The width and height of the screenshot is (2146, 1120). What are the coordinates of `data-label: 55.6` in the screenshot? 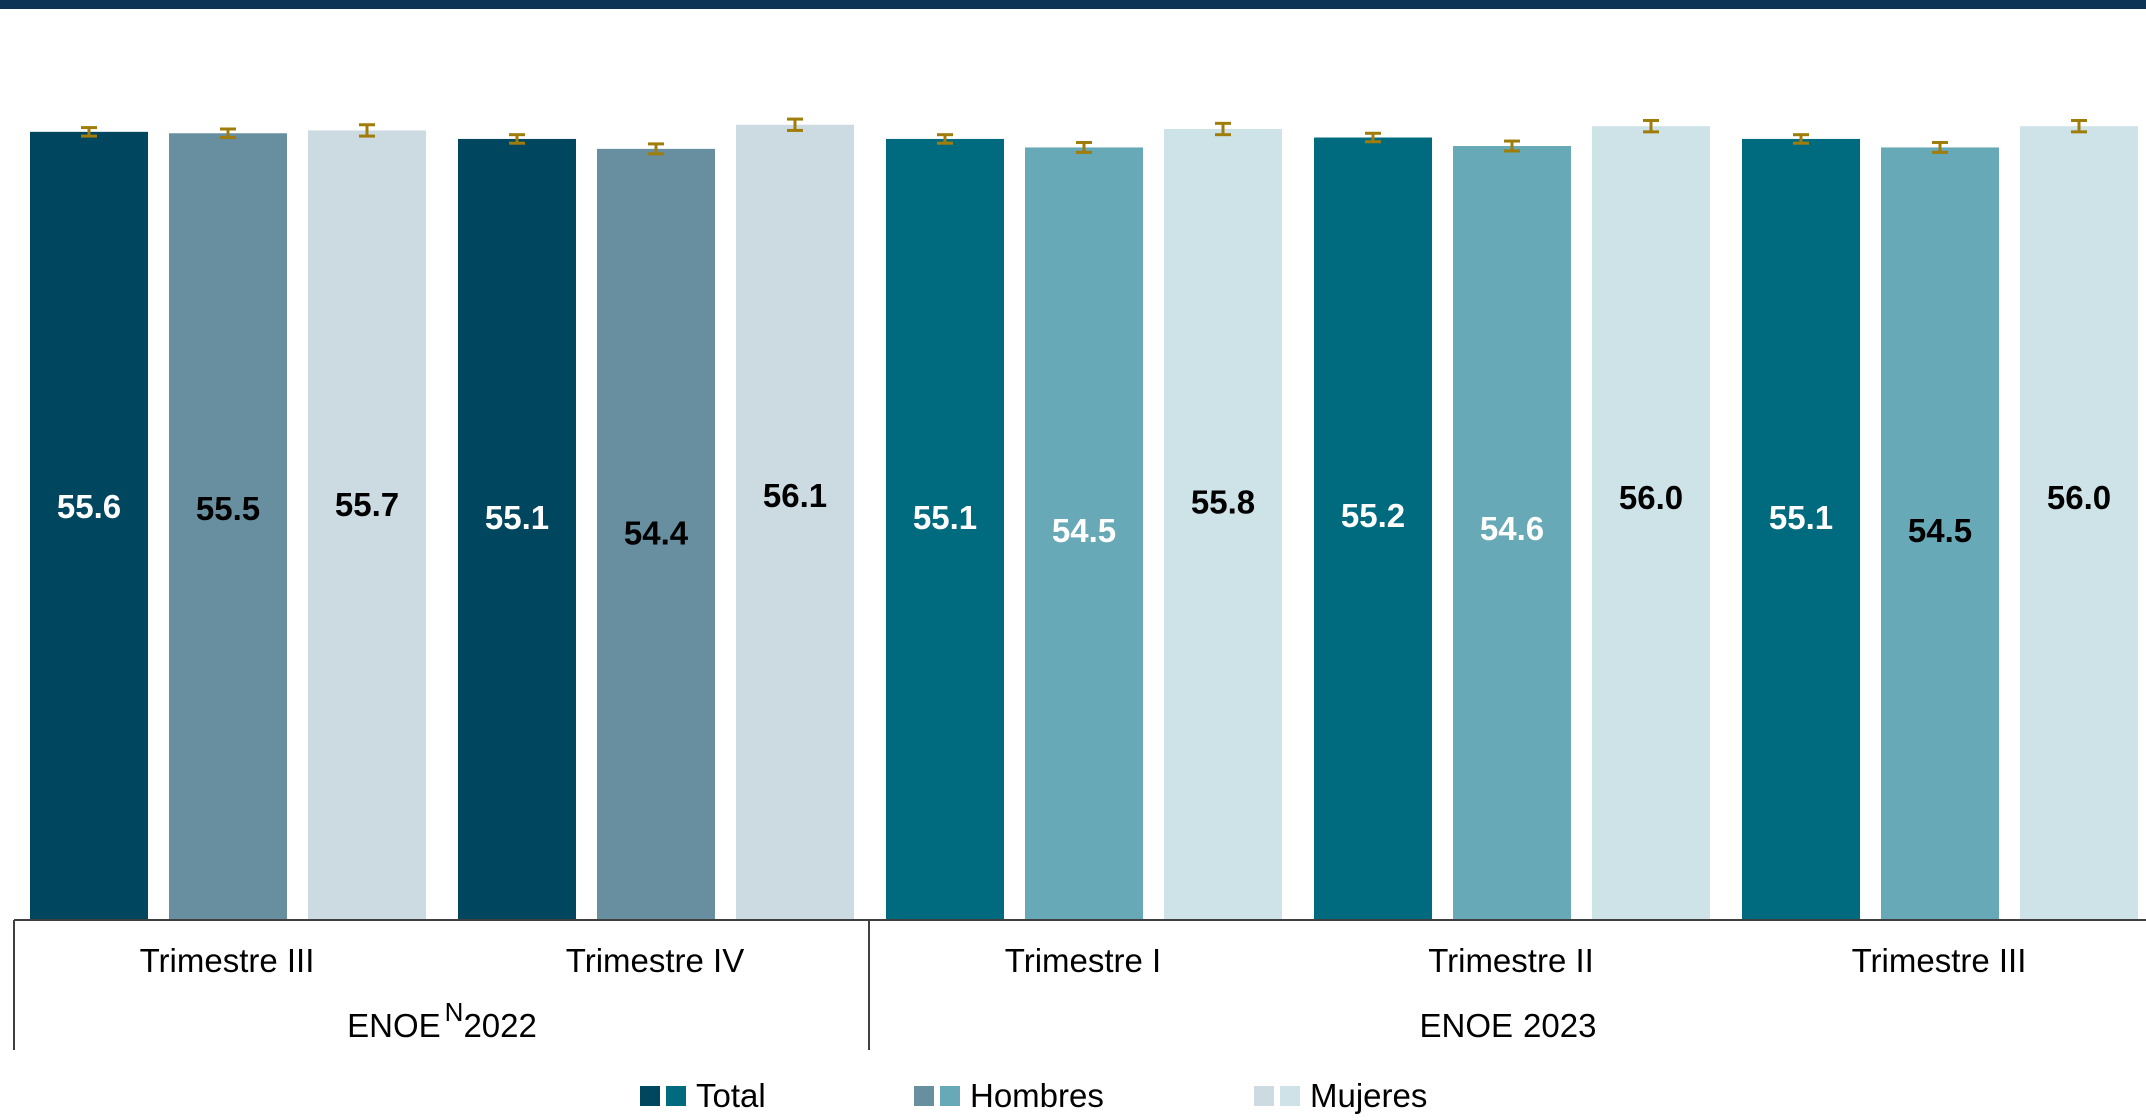 It's located at (89, 506).